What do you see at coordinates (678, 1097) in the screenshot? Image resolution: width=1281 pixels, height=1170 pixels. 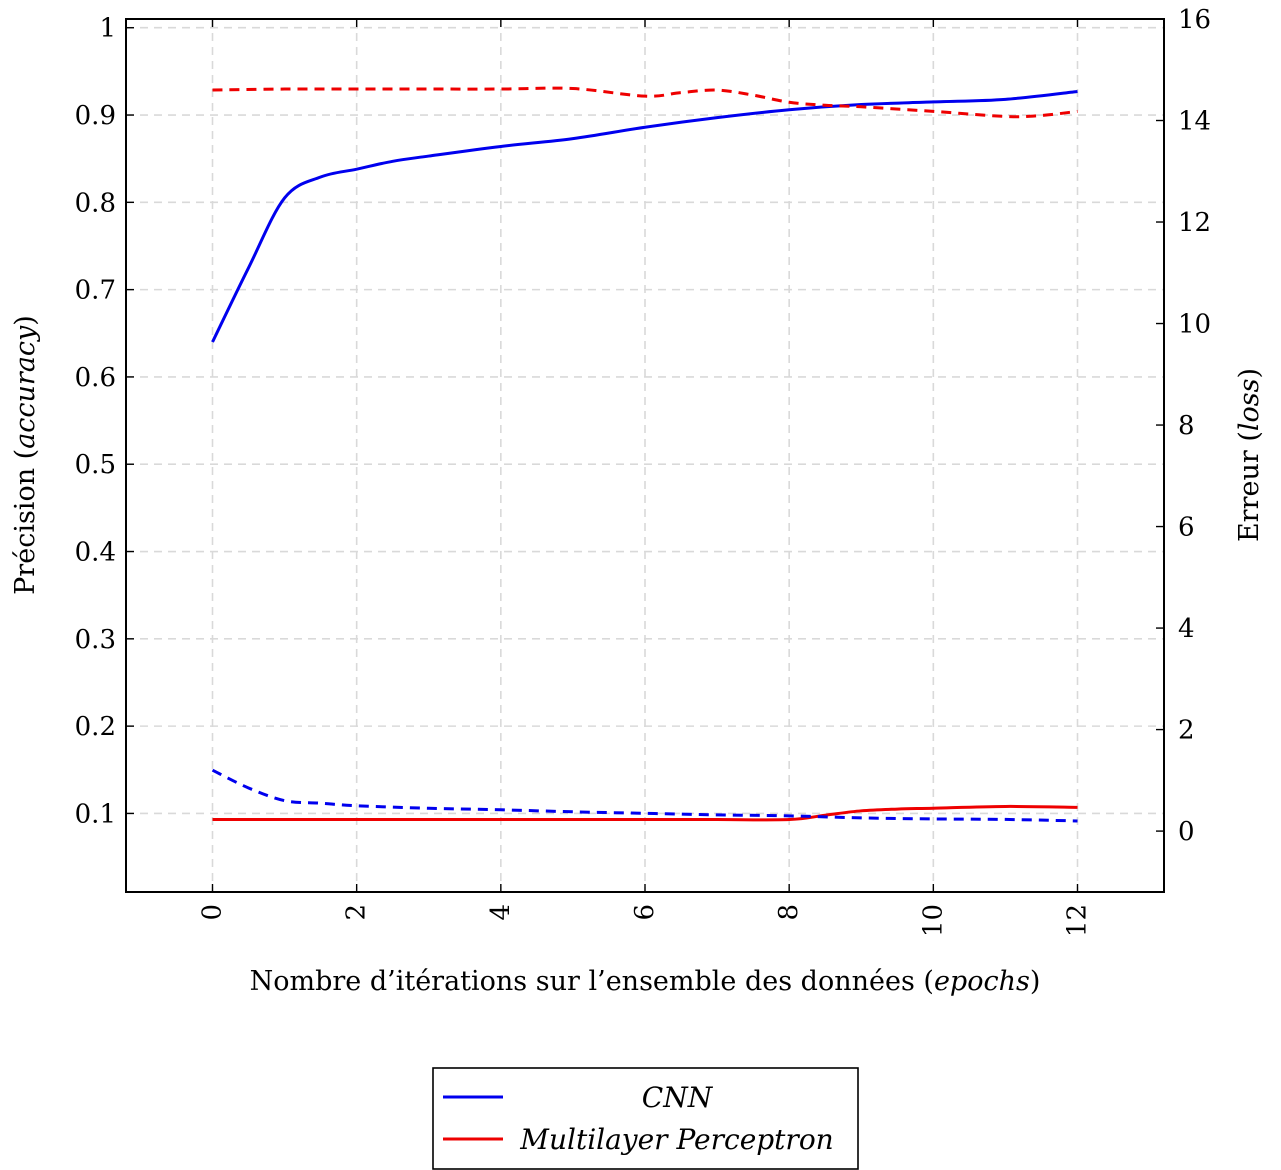 I see `legend-label-cnn: CNN` at bounding box center [678, 1097].